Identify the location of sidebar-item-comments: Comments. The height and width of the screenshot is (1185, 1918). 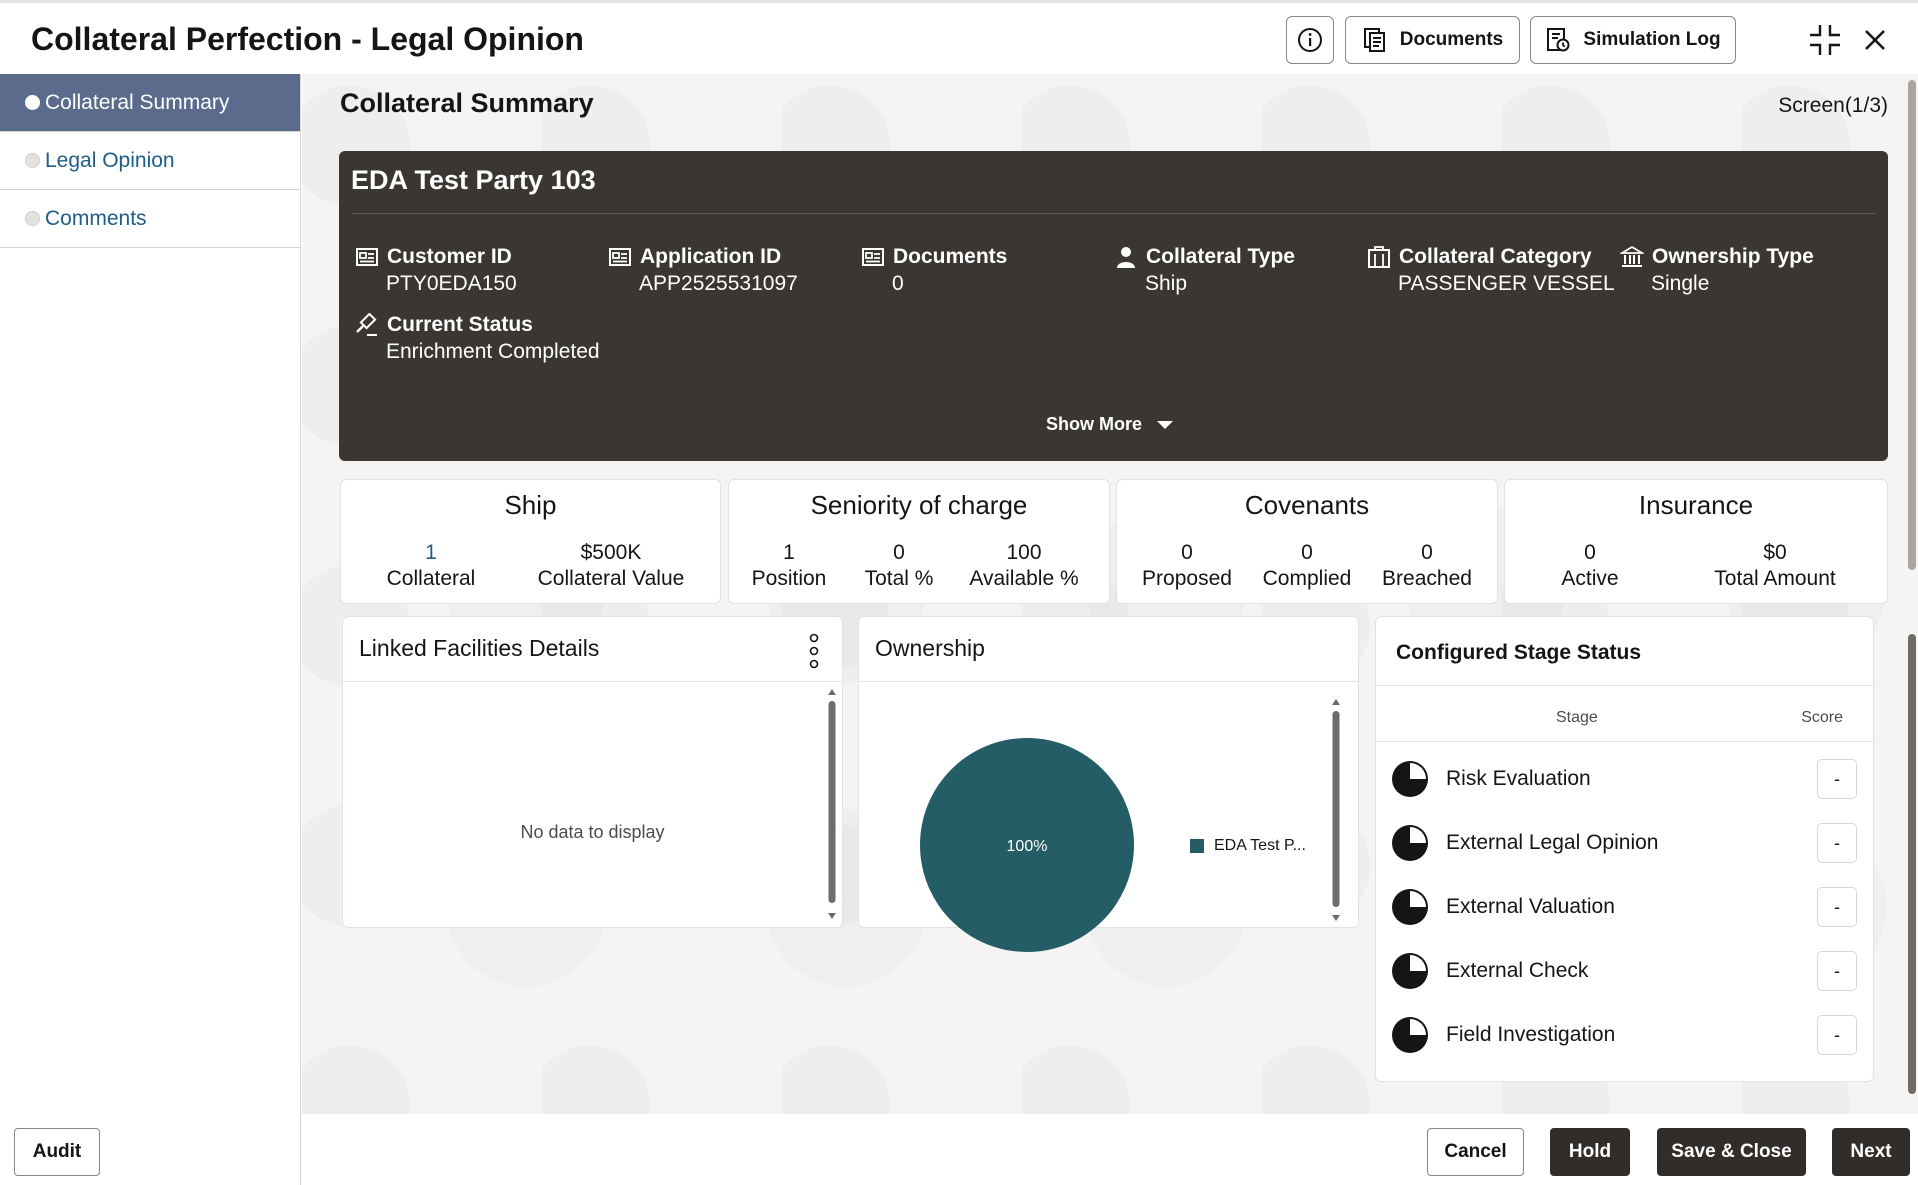
(150, 219).